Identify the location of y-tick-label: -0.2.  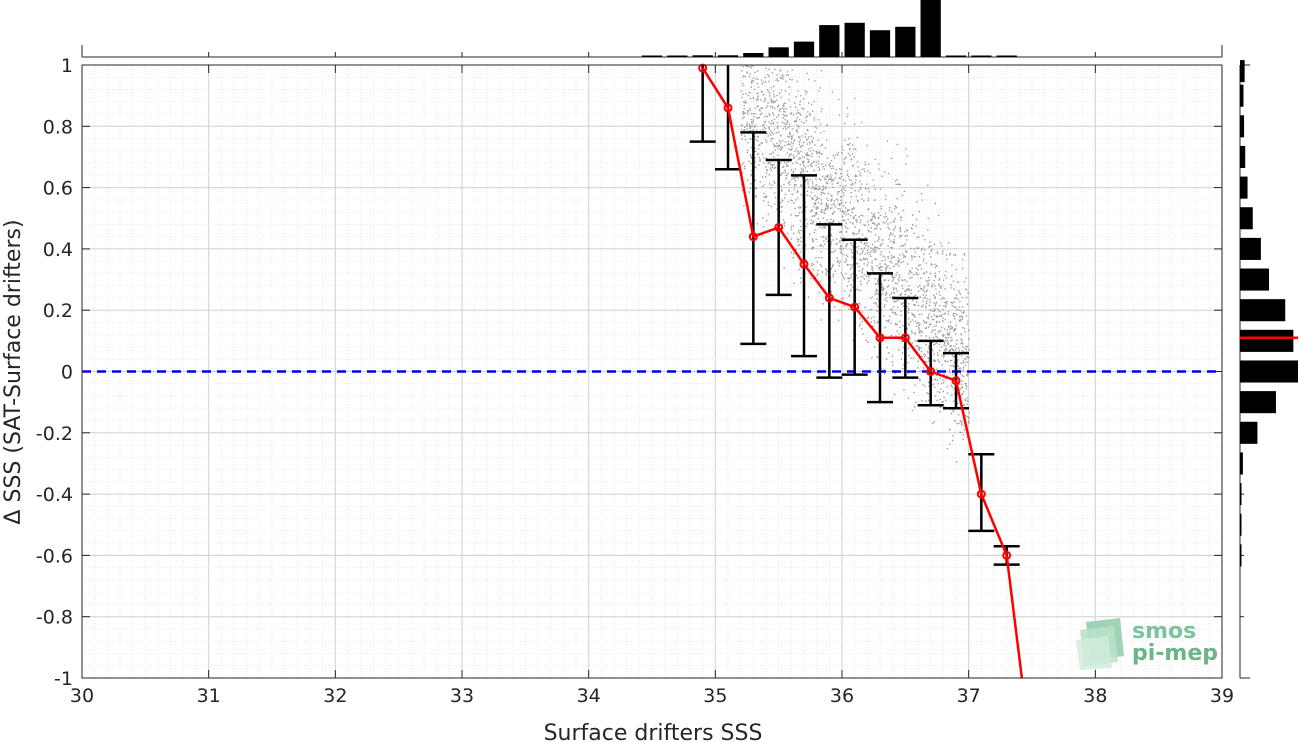
(54, 434).